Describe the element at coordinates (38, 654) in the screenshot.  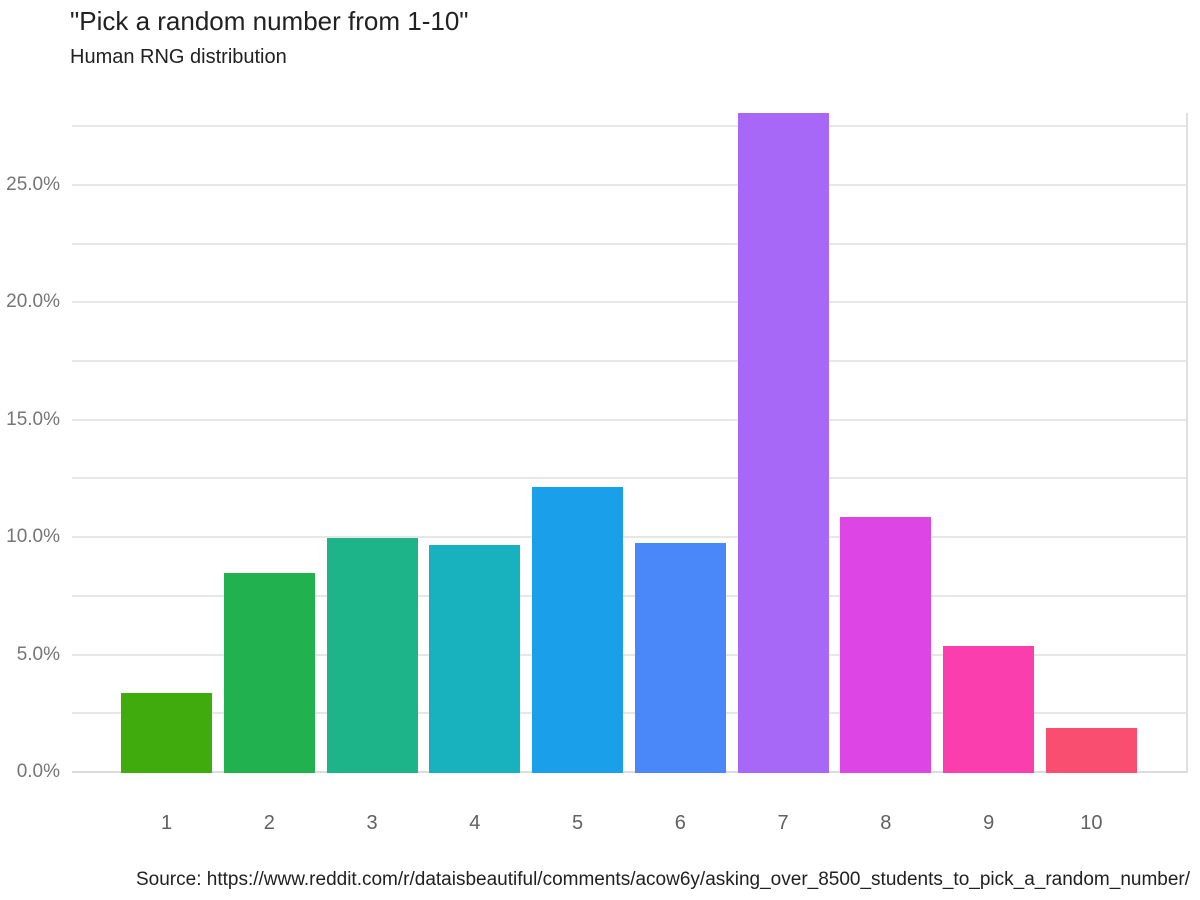
I see `y-tick-label: 5.0%` at that location.